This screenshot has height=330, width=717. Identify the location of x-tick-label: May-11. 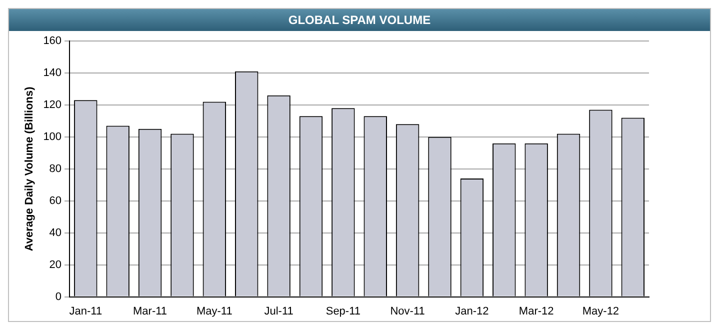
(214, 311).